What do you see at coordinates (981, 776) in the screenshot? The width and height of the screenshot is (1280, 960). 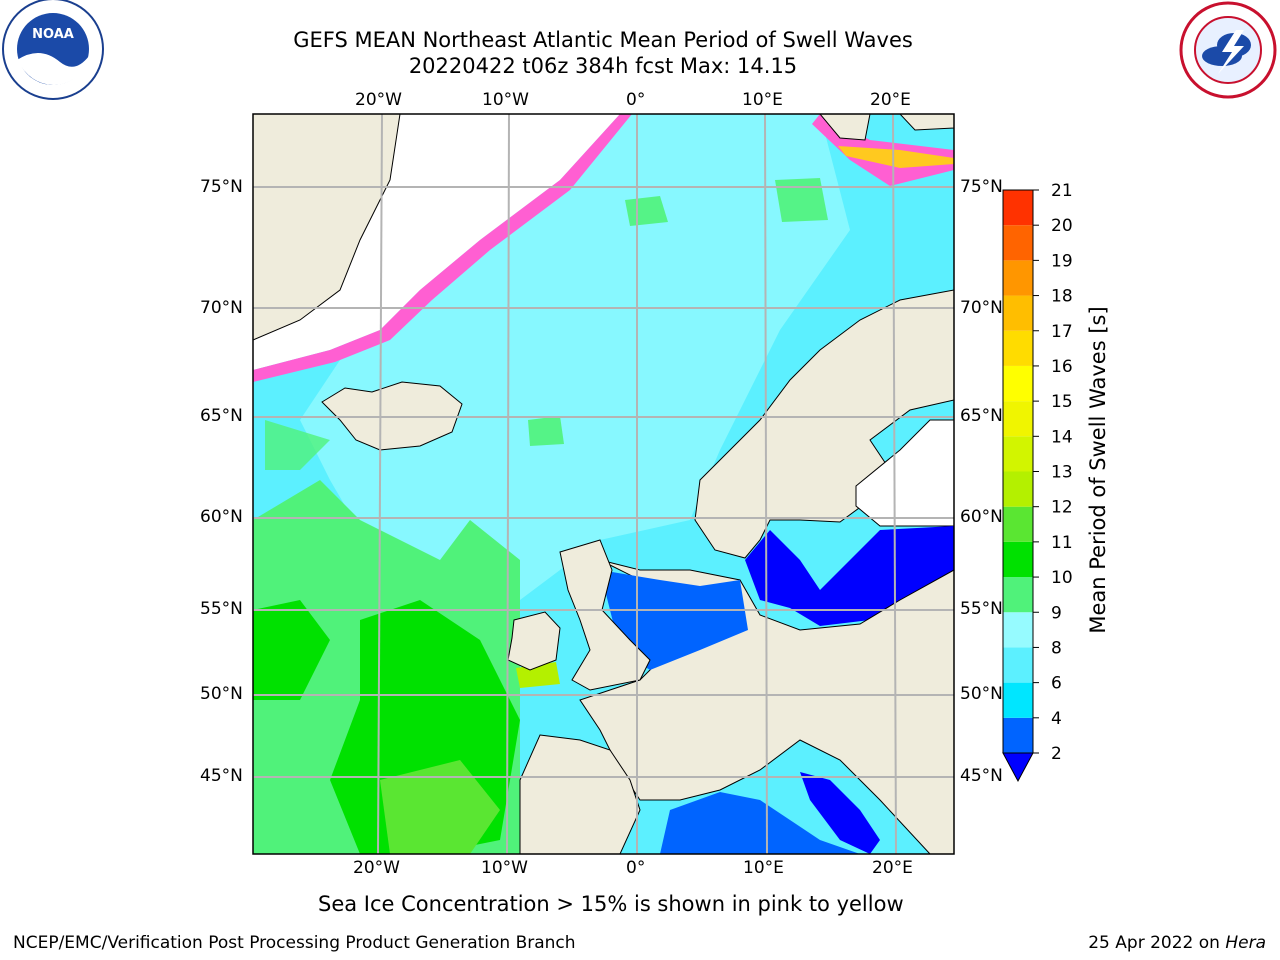 I see `right-lat-label-45n: 45°N` at bounding box center [981, 776].